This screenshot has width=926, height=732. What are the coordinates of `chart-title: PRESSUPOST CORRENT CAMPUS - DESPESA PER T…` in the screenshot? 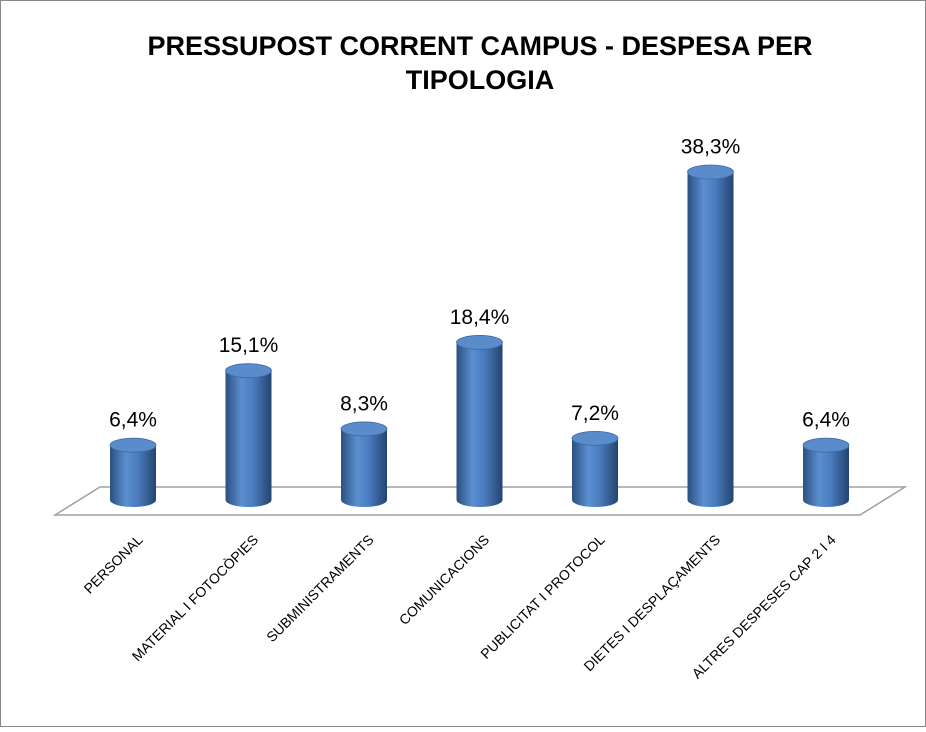 It's located at (479, 63).